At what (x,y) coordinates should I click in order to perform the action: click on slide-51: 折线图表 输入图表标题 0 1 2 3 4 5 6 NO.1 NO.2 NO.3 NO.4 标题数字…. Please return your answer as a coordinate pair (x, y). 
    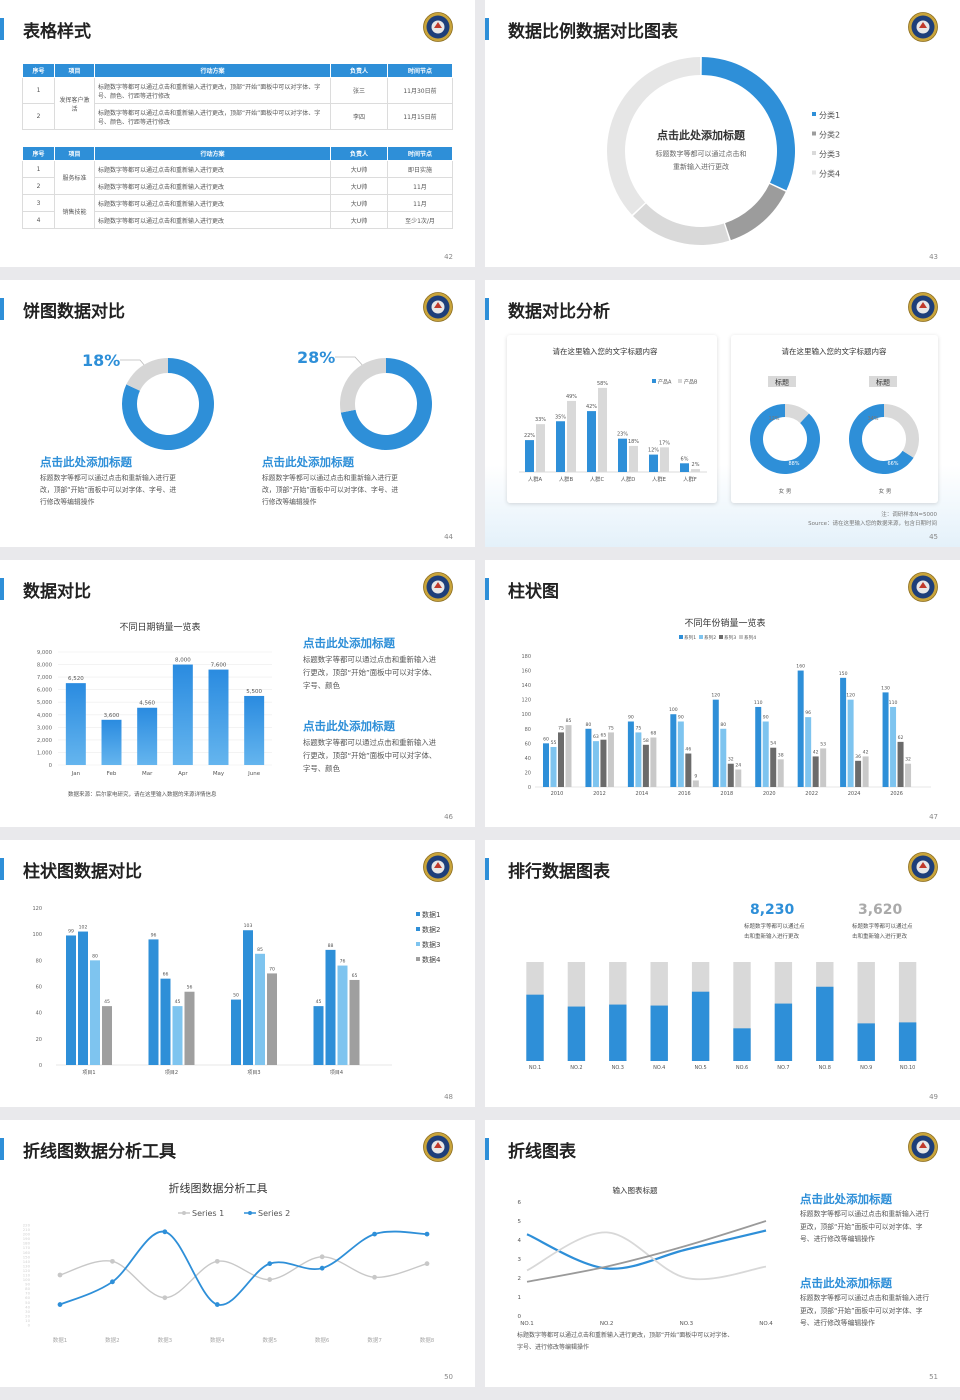
    Looking at the image, I should click on (722, 1253).